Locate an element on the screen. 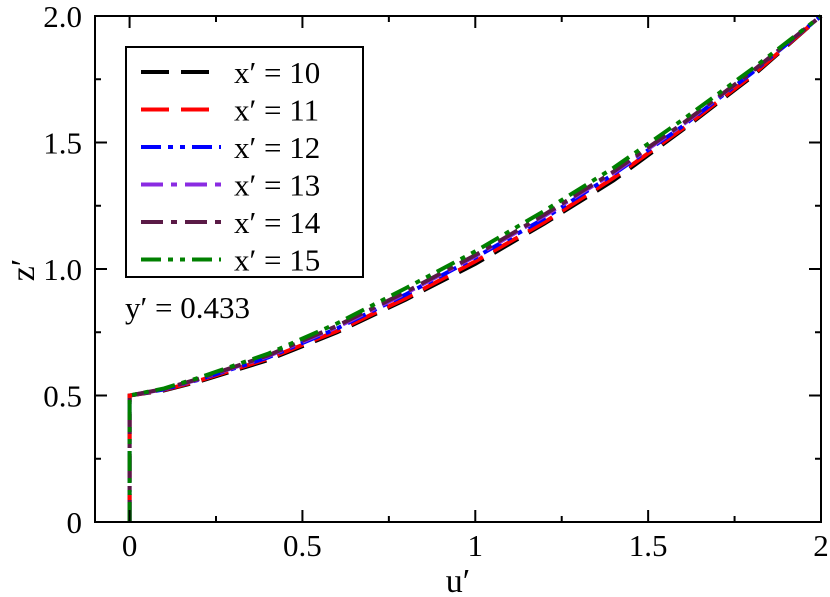 Image resolution: width=830 pixels, height=597 pixels. y-tick-label: 0.5 is located at coordinates (62, 396).